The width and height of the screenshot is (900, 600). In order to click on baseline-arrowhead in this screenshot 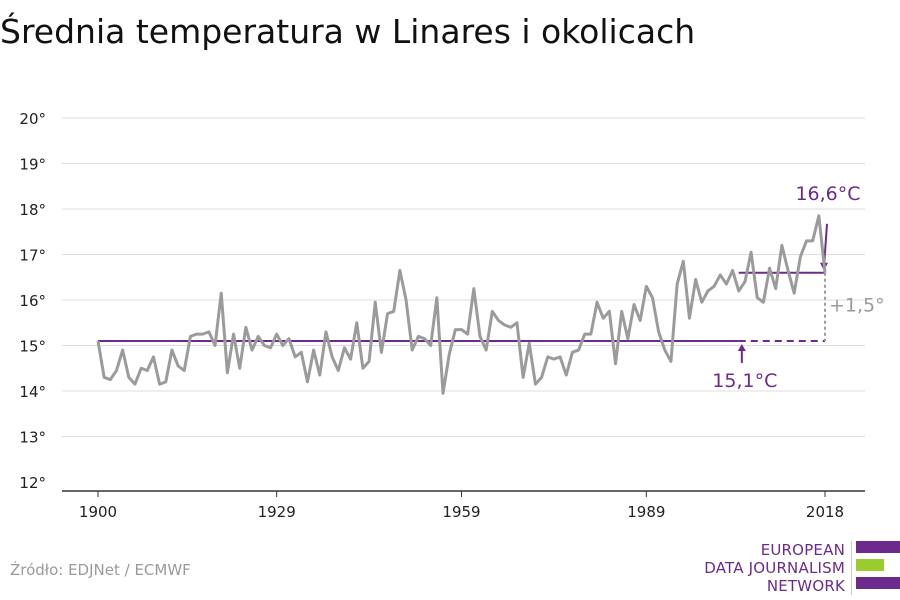, I will do `click(741, 347)`.